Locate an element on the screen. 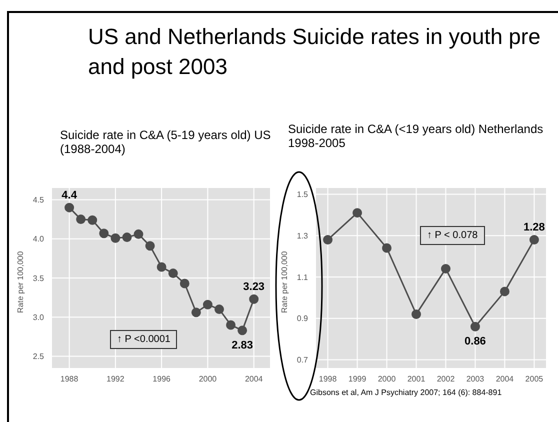  annotation: ↑ P < 0.078 is located at coordinates (452, 235).